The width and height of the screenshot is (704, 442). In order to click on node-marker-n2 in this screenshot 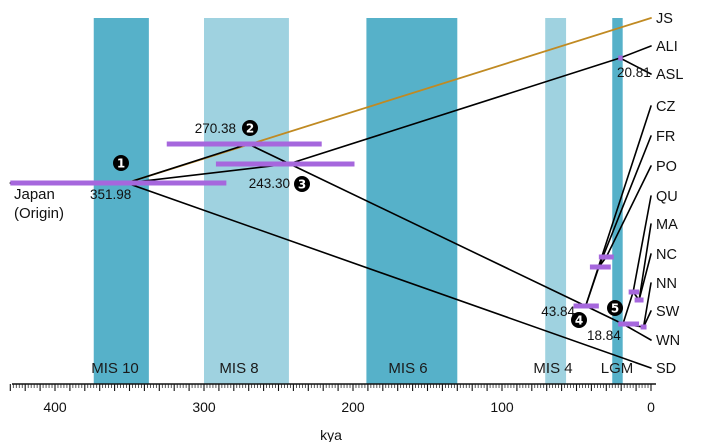, I will do `click(250, 128)`.